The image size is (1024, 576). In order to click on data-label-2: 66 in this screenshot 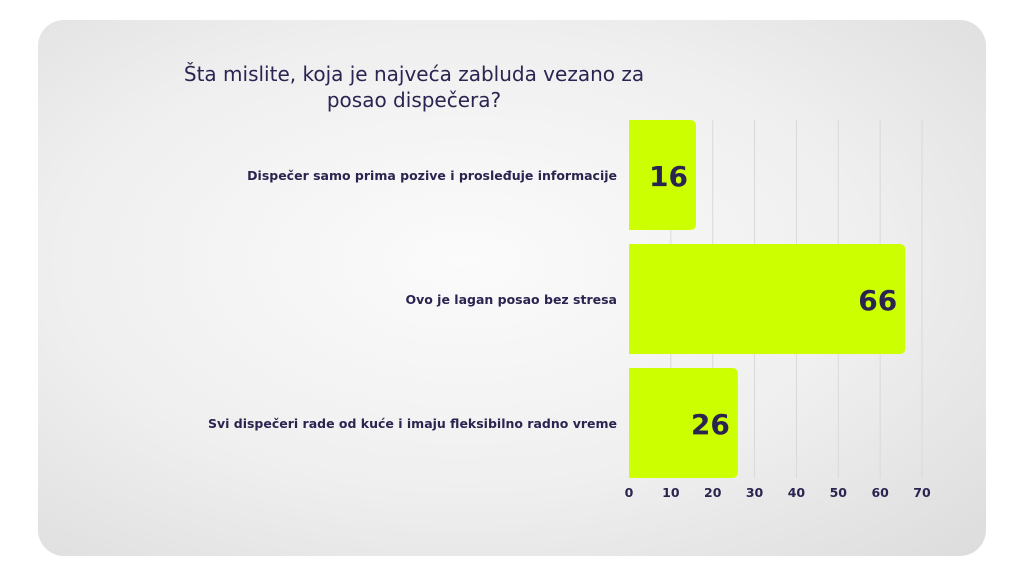, I will do `click(877, 300)`.